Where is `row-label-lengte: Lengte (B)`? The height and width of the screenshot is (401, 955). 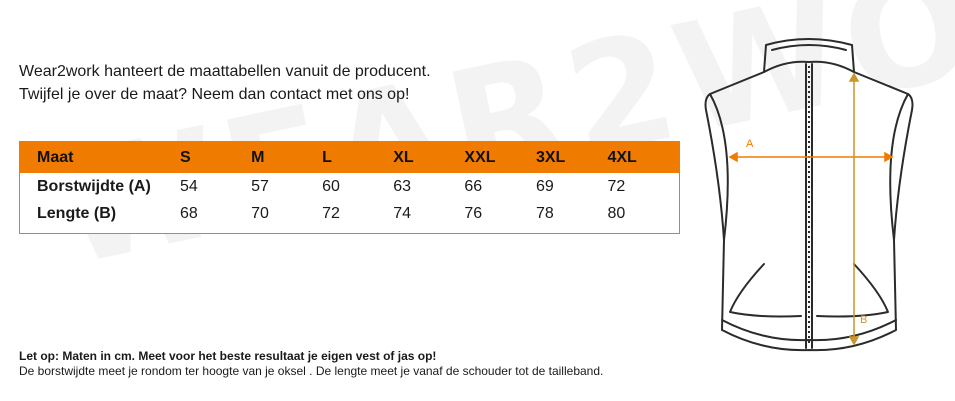
row-label-lengte: Lengte (B) is located at coordinates (77, 213).